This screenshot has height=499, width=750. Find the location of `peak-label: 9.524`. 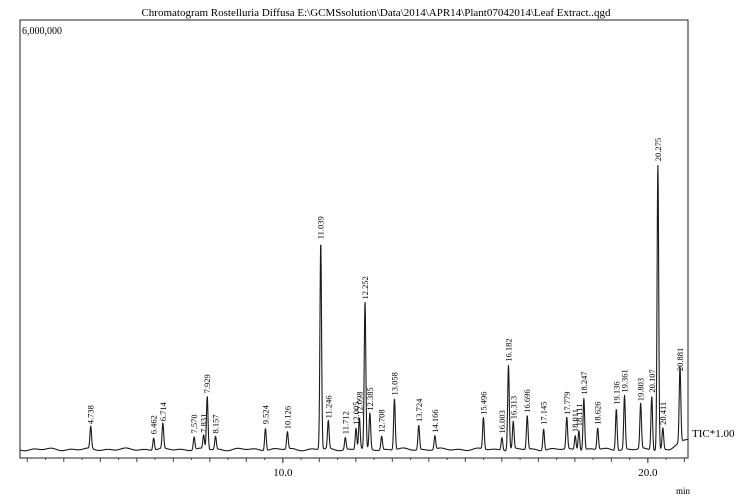

peak-label: 9.524 is located at coordinates (265, 414).